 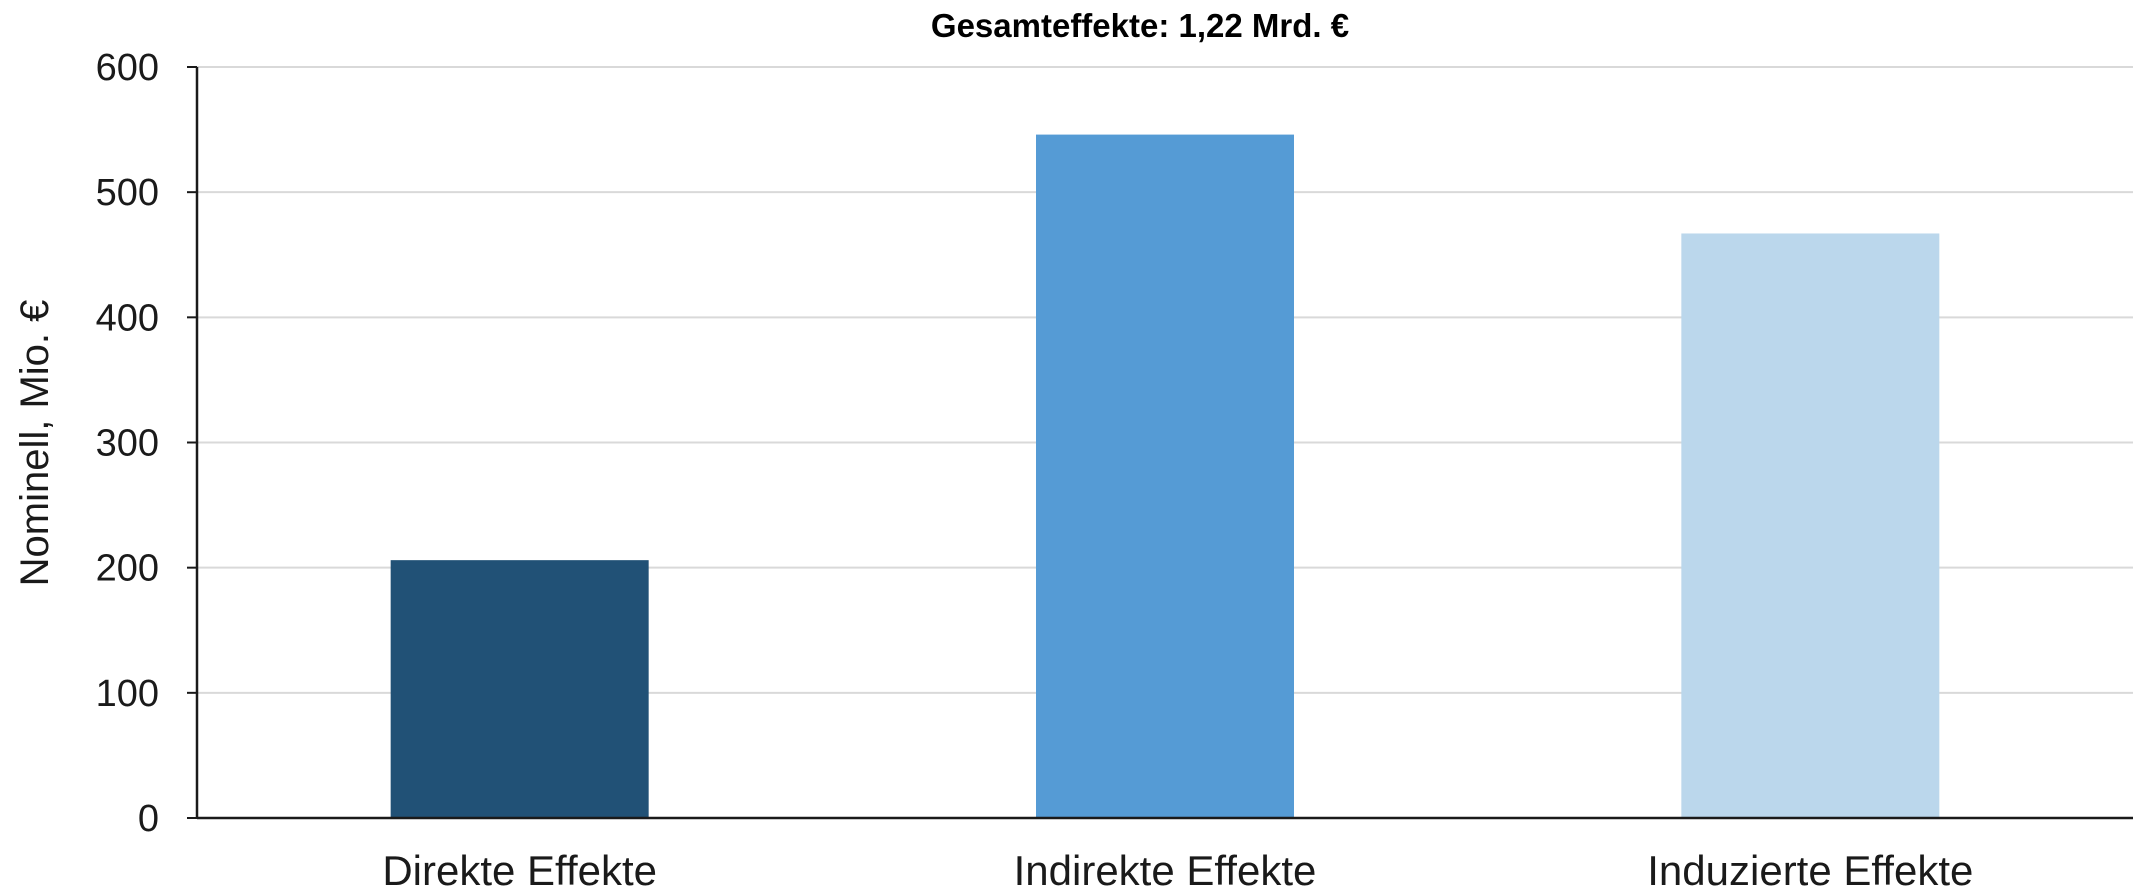 What do you see at coordinates (1165, 869) in the screenshot?
I see `x-category-label: Indirekte Effekte` at bounding box center [1165, 869].